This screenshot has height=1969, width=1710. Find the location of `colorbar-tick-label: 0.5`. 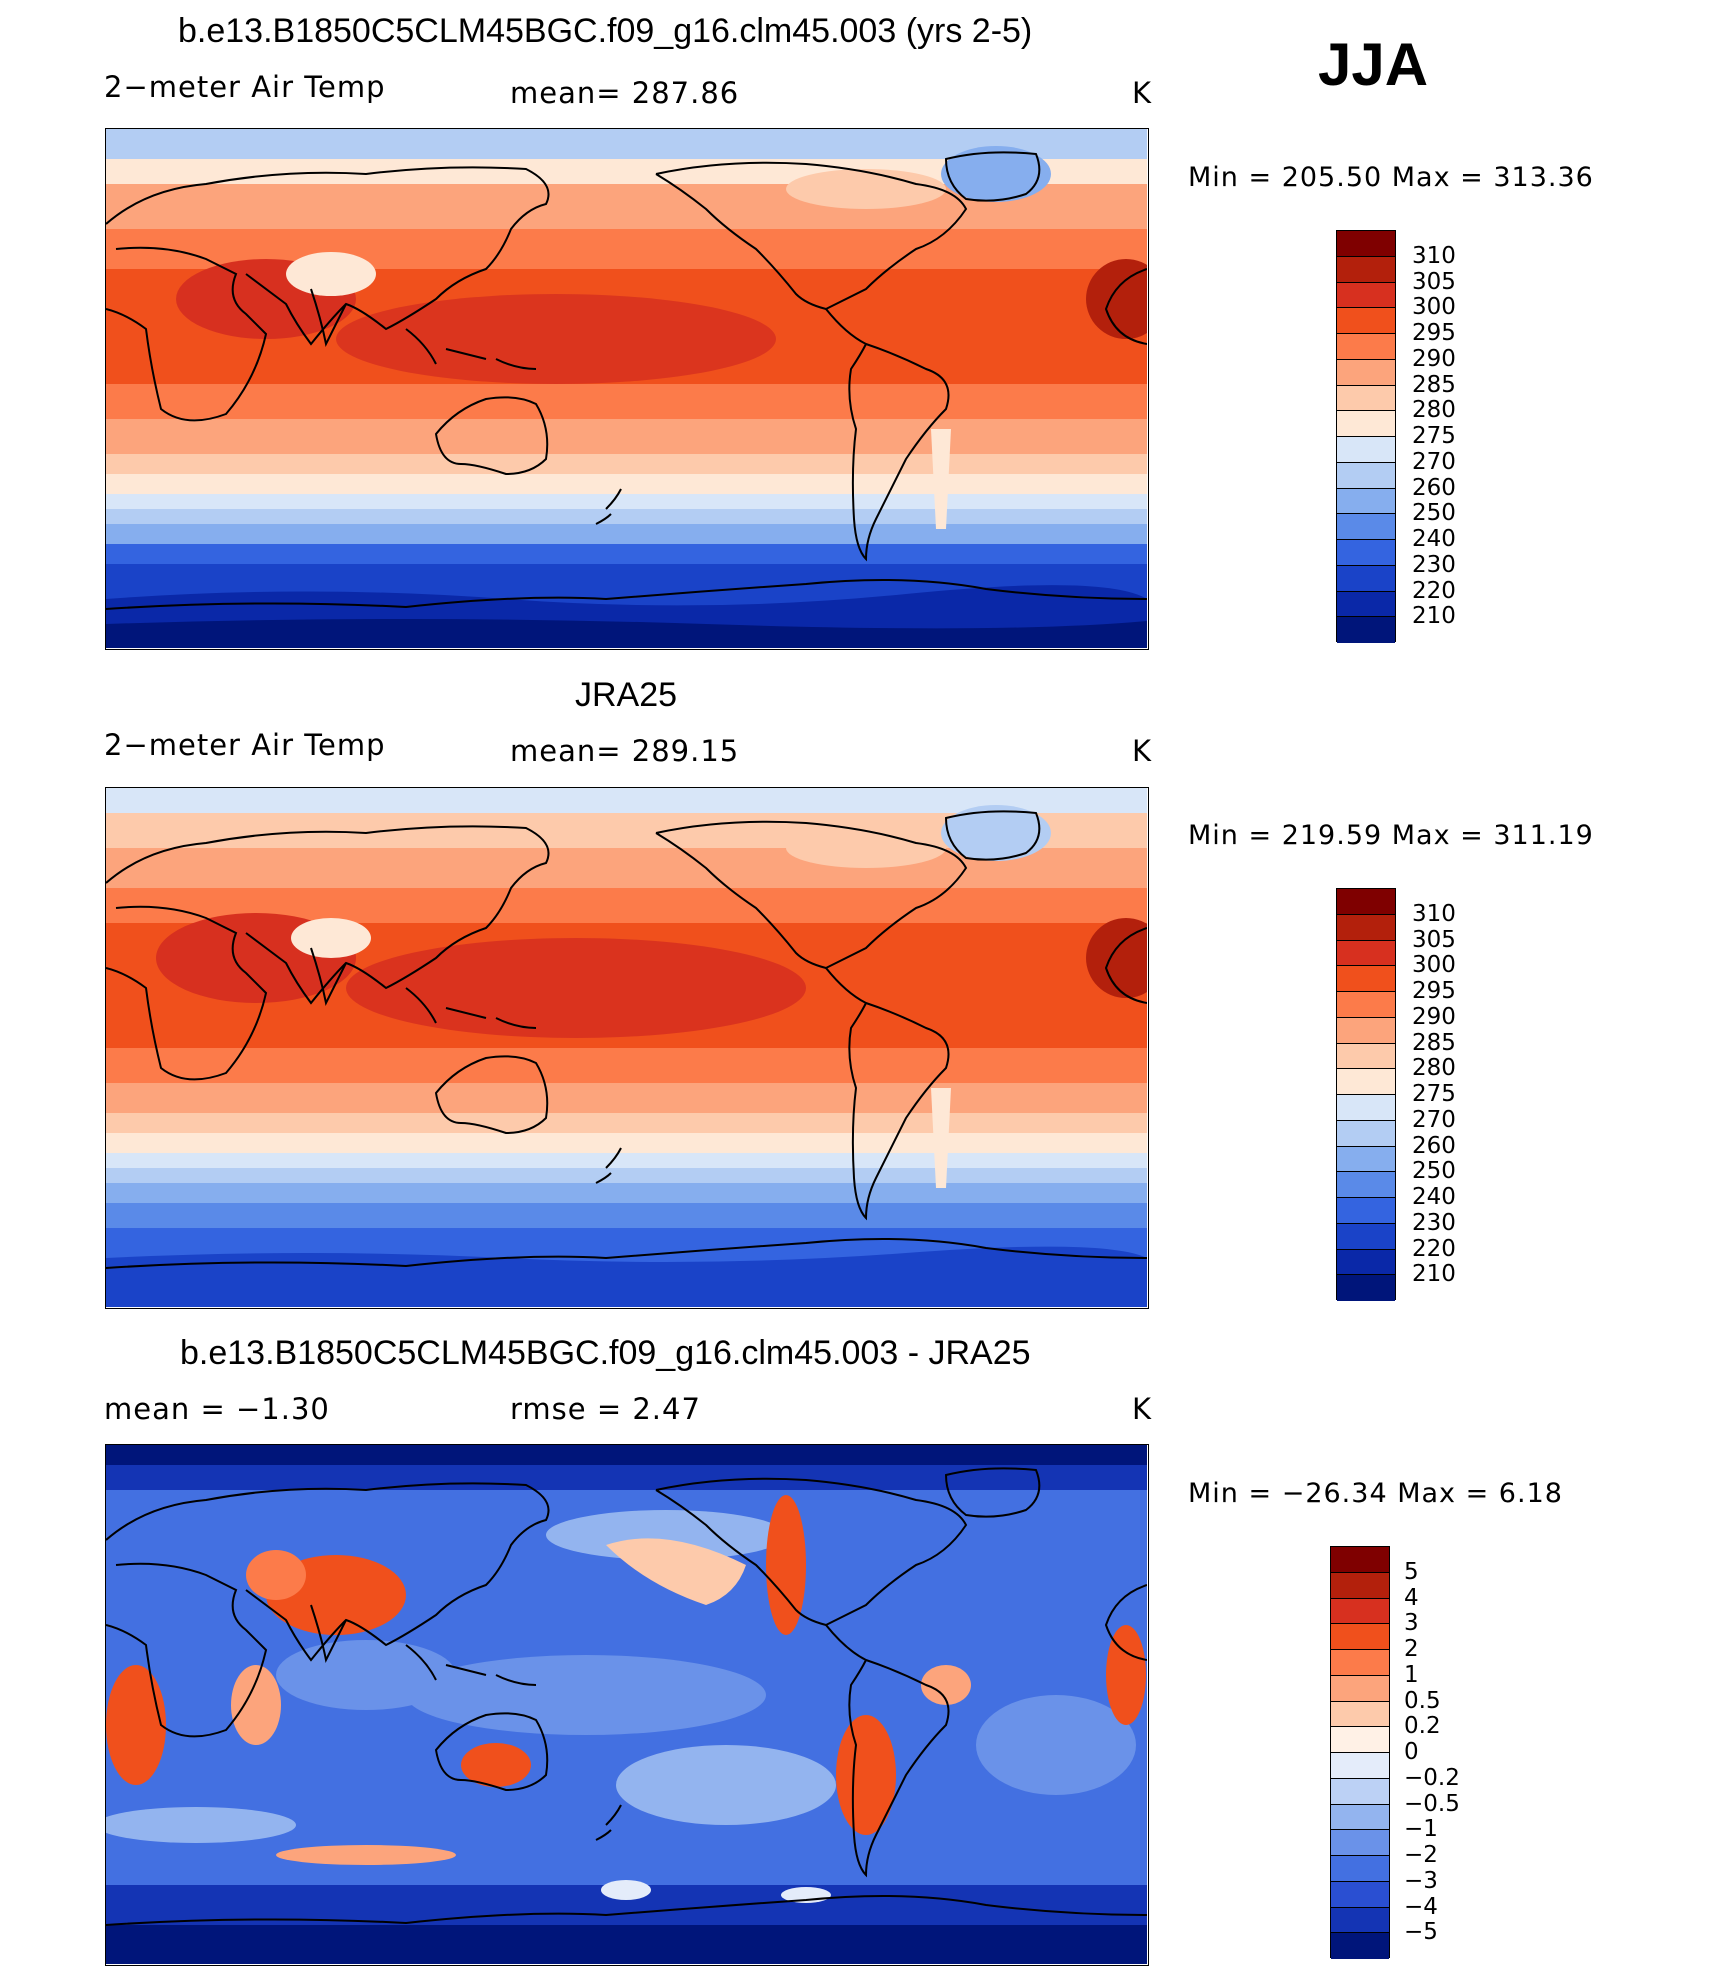

colorbar-tick-label: 0.5 is located at coordinates (1422, 1700).